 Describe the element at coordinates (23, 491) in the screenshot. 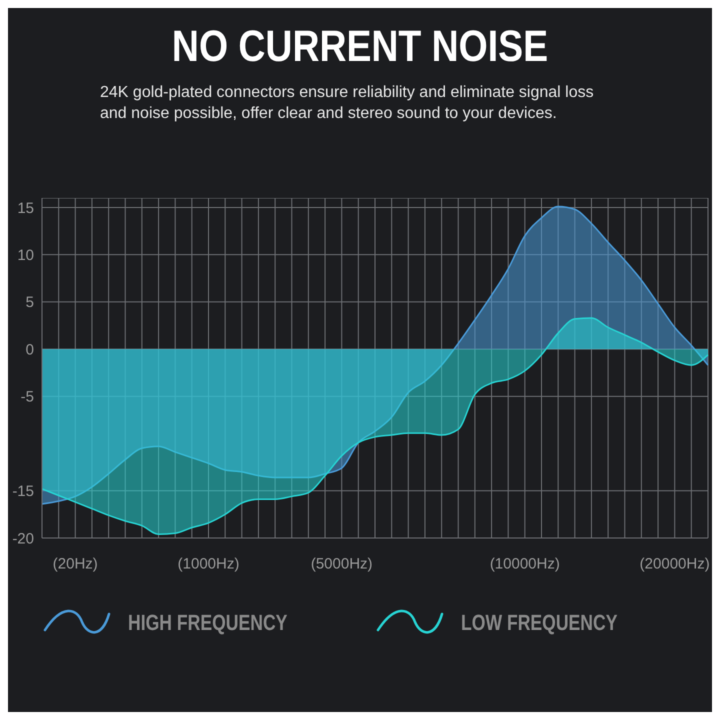

I see `y-tick-label: -15` at that location.